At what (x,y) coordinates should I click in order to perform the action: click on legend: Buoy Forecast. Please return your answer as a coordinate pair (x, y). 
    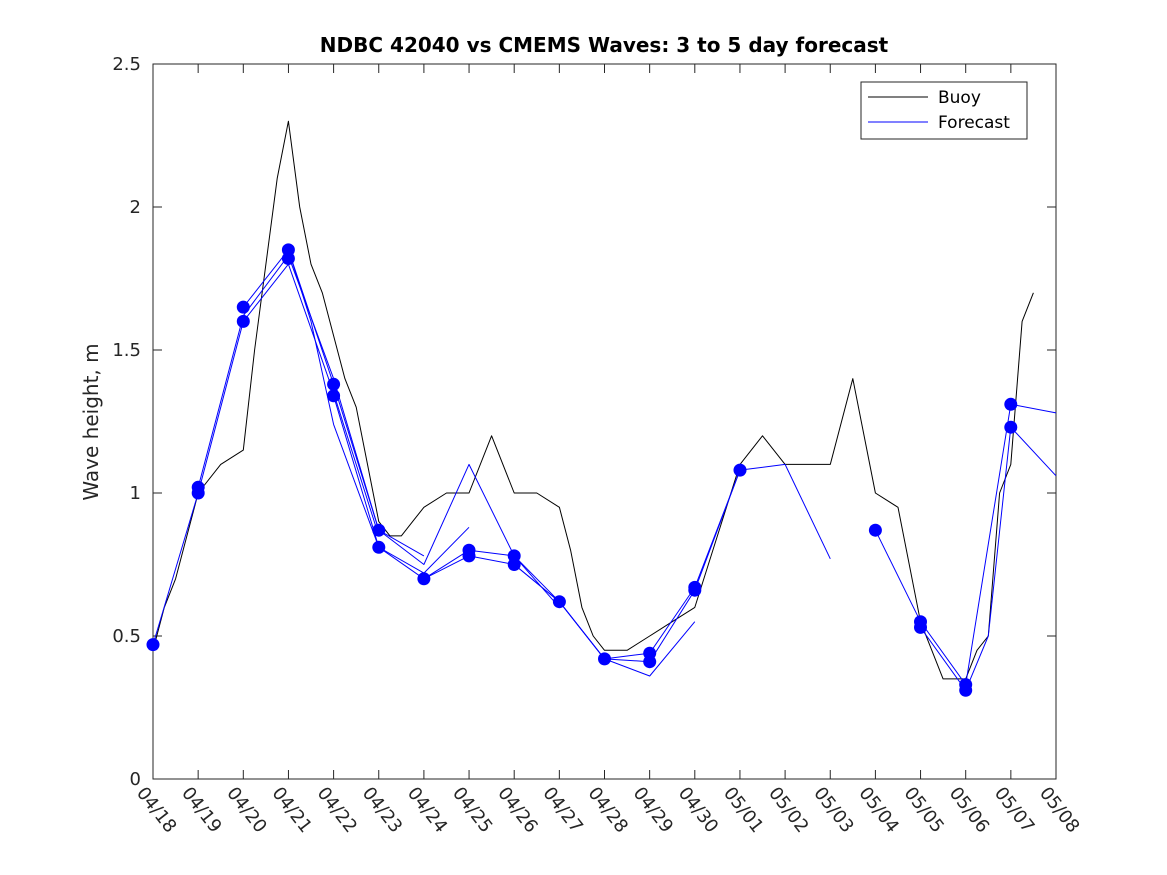
    Looking at the image, I should click on (944, 110).